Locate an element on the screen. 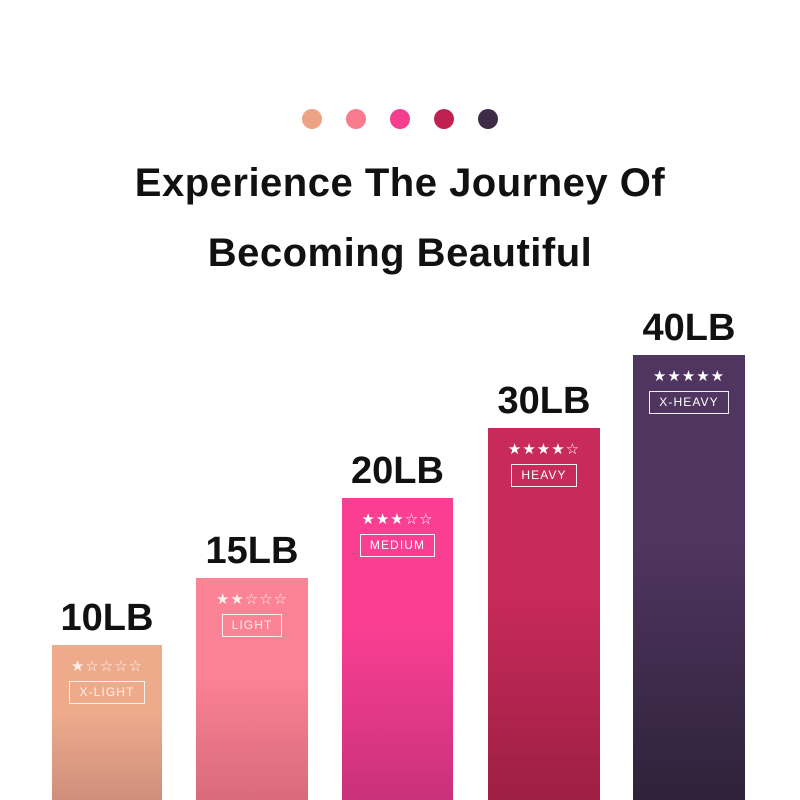 The height and width of the screenshot is (800, 800). color-swatch-row is located at coordinates (400, 119).